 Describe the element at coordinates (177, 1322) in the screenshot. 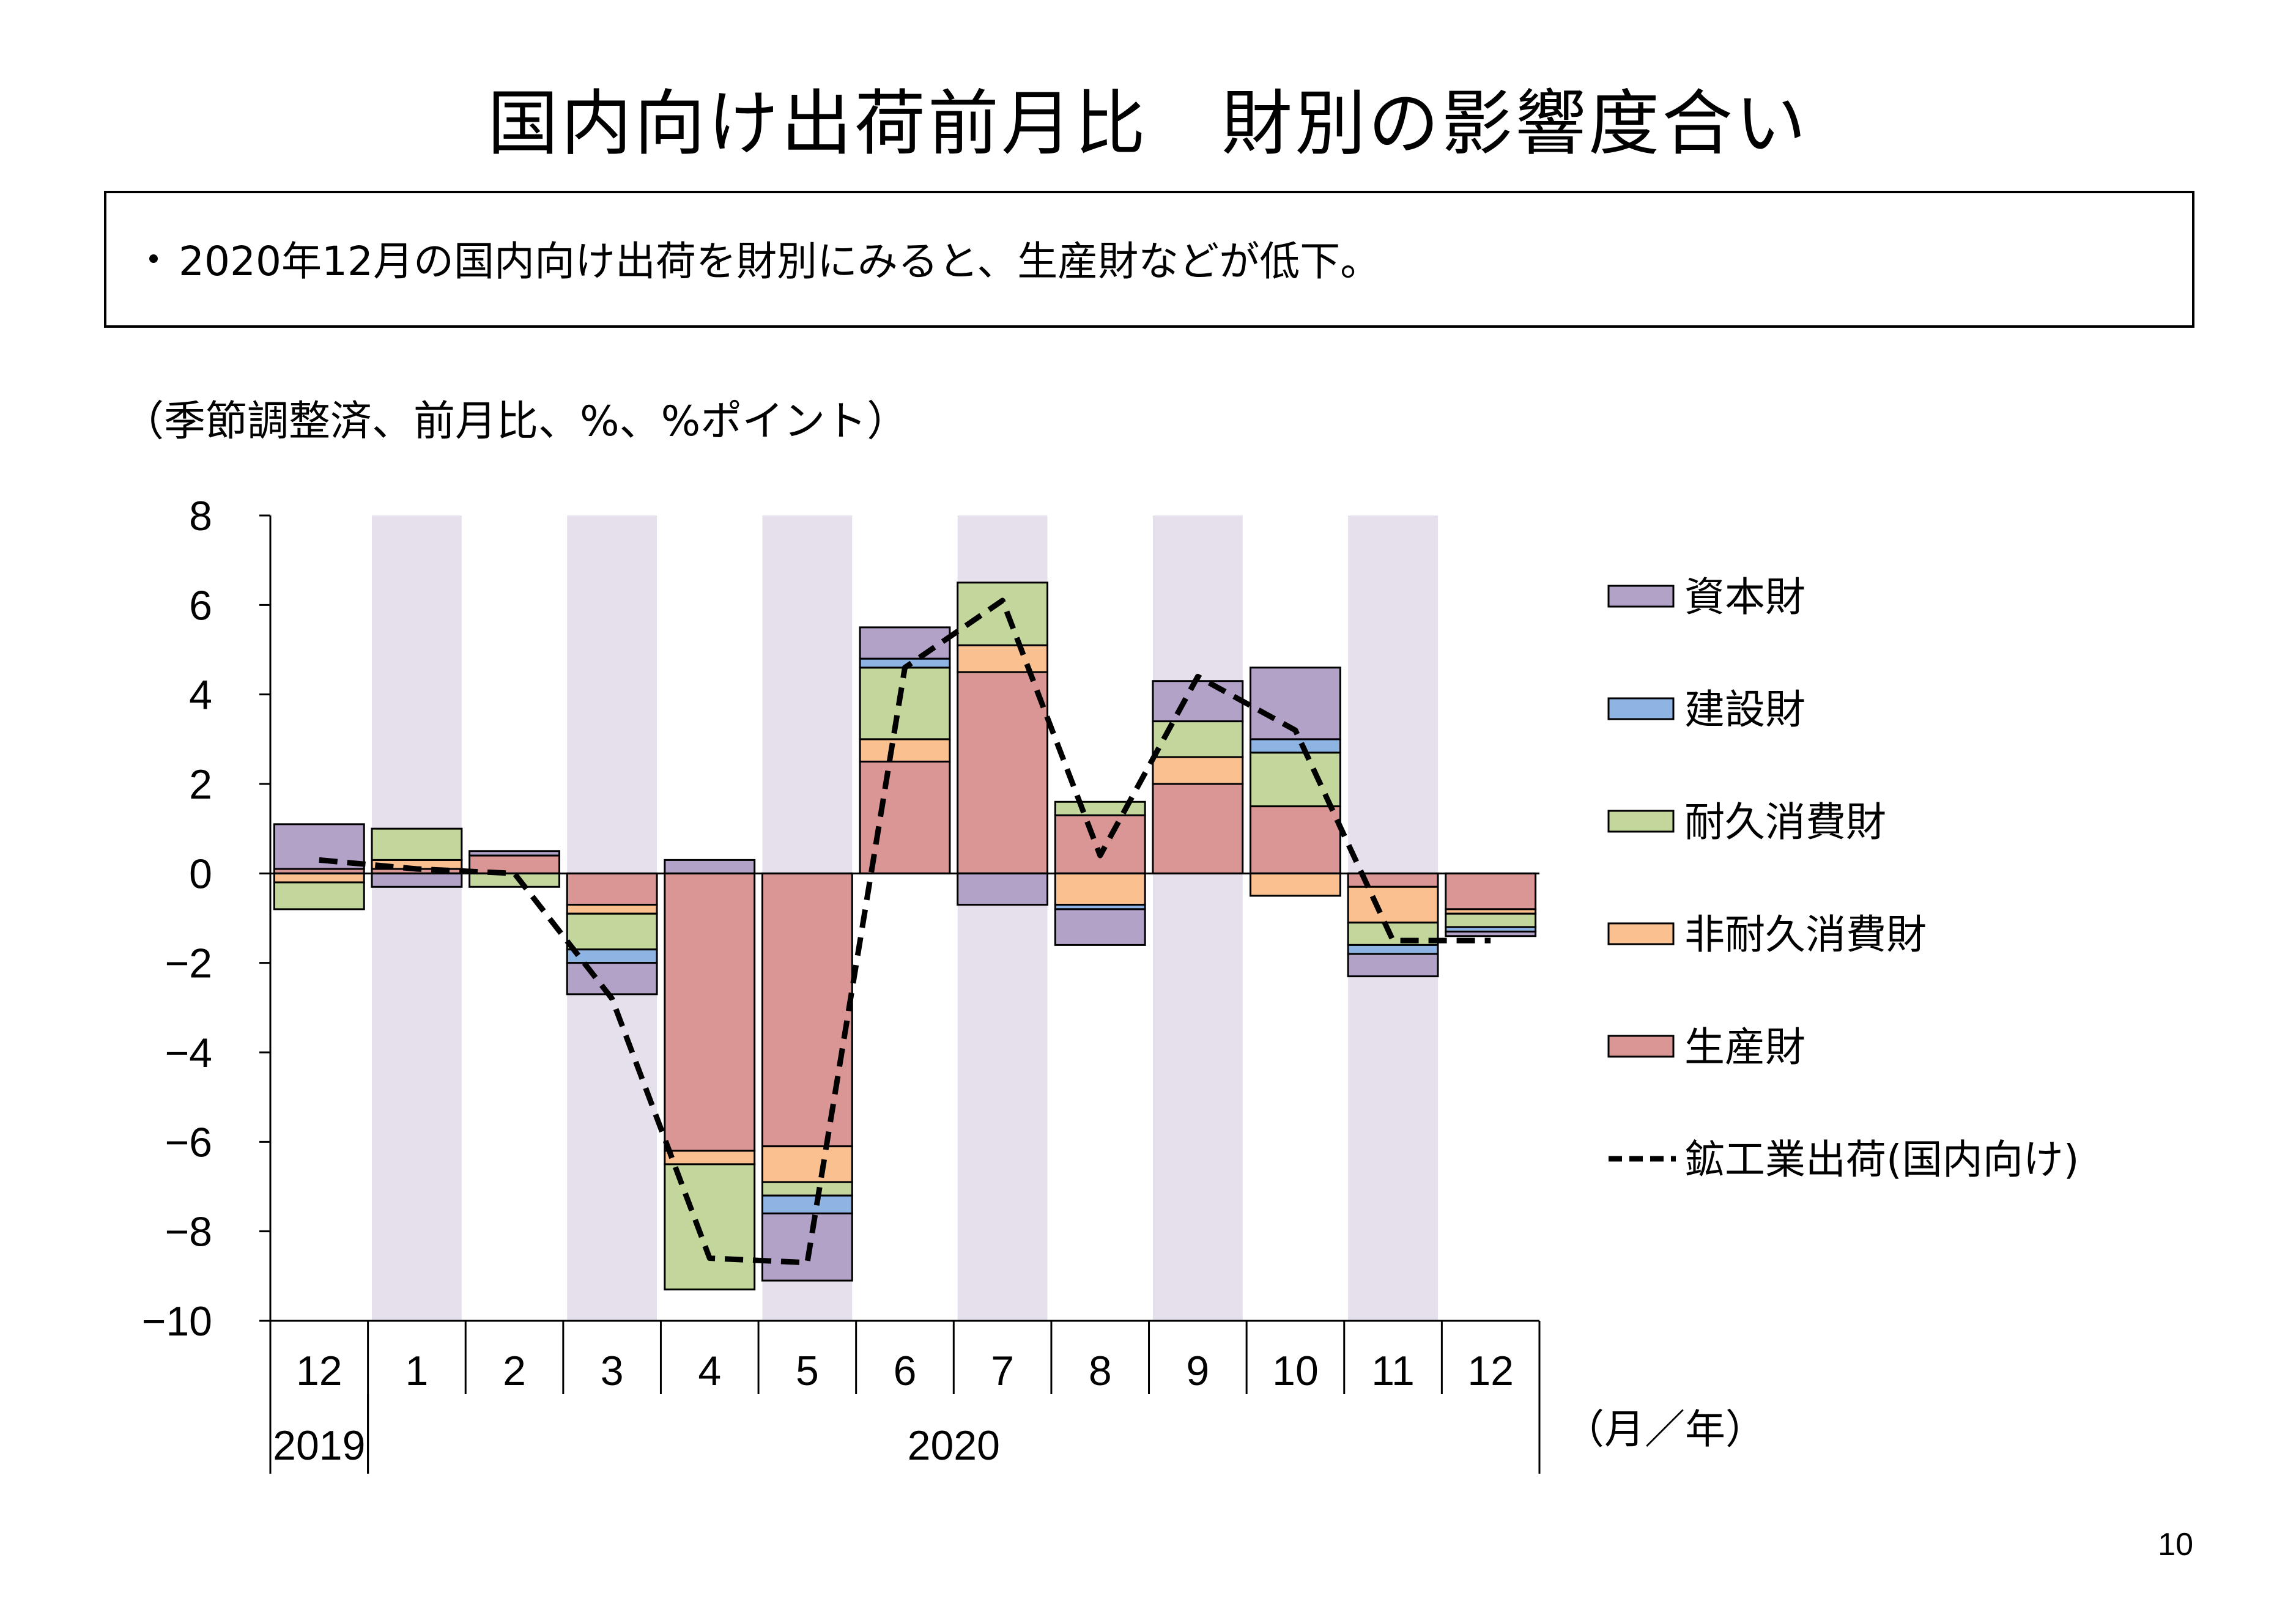

I see `y-tick-label: −10` at that location.